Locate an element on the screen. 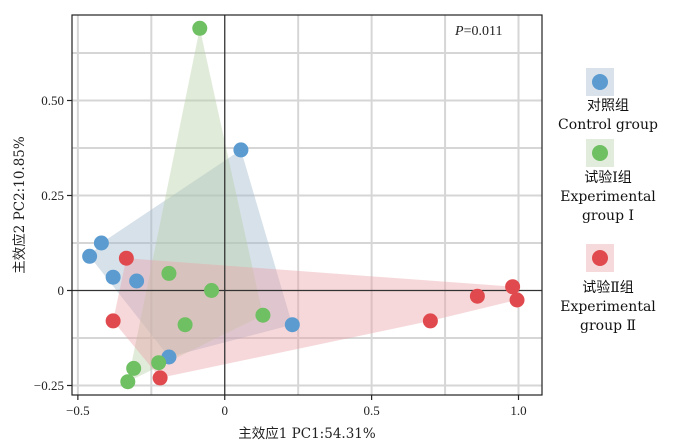 The width and height of the screenshot is (700, 444). x-axis-title: 主效应1 PC1:54.31% is located at coordinates (307, 433).